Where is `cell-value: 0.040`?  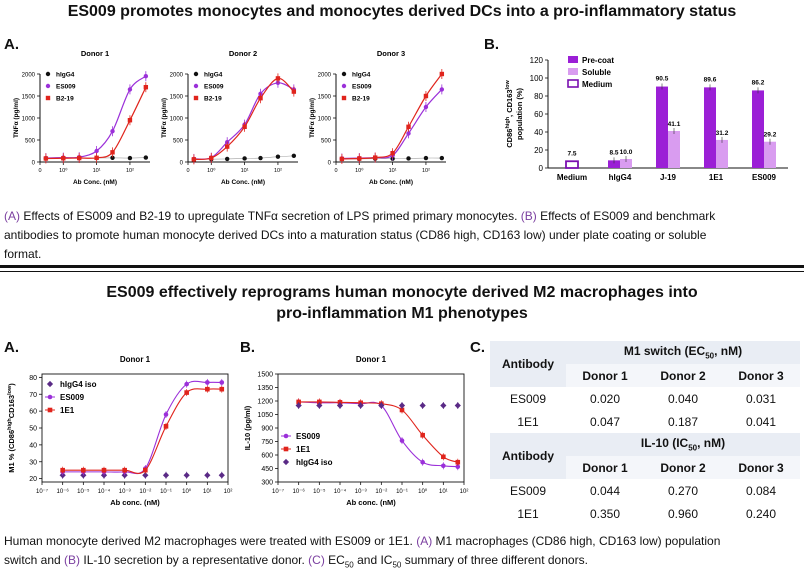
cell-value: 0.040 is located at coordinates (683, 398).